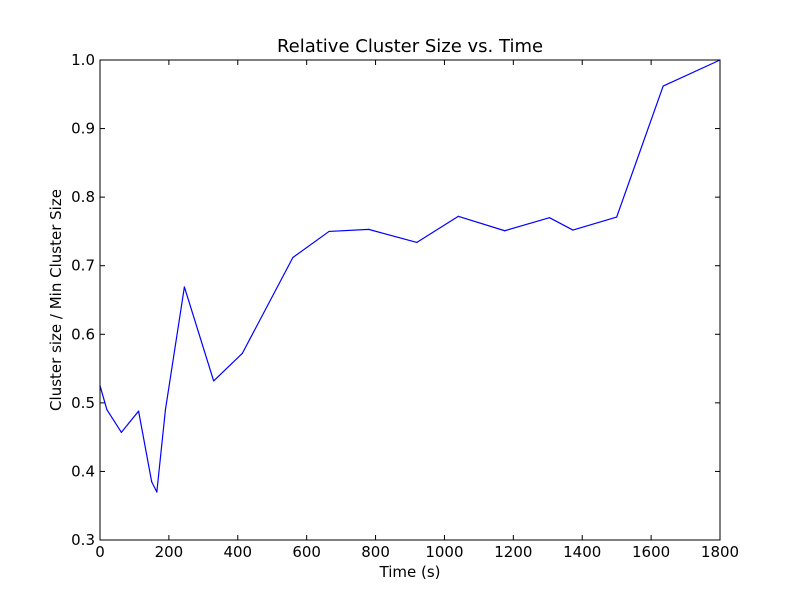 The image size is (800, 600). Describe the element at coordinates (582, 552) in the screenshot. I see `x-tick-label: 1400` at that location.